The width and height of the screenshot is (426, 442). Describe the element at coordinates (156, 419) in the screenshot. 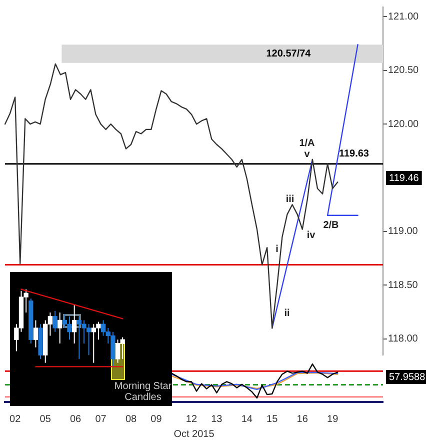

I see `x-tick-label: 09` at that location.